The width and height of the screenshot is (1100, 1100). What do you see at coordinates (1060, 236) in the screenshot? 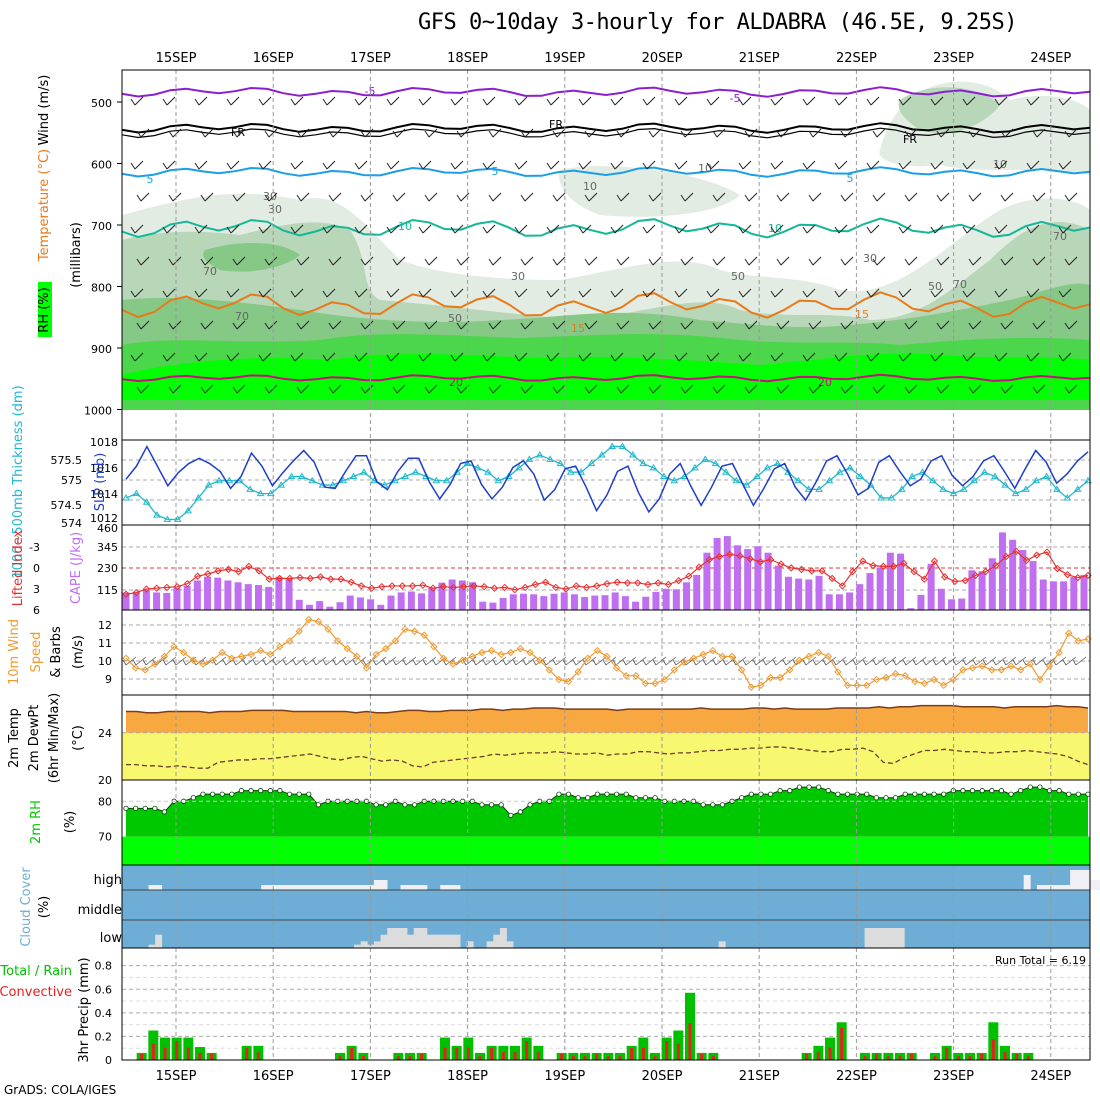
I see `rh-contour-label: 70` at bounding box center [1060, 236].